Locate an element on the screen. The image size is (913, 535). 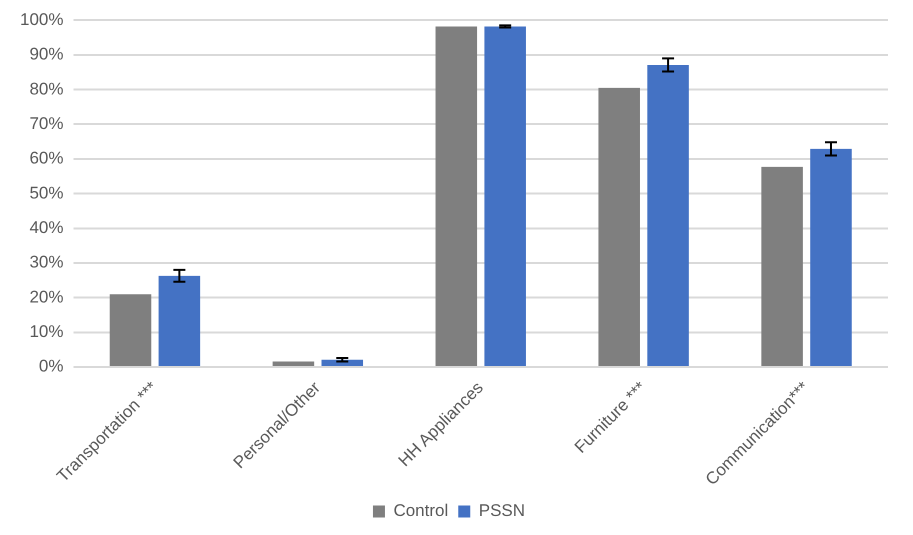
y-tick-label: 100% is located at coordinates (42, 19).